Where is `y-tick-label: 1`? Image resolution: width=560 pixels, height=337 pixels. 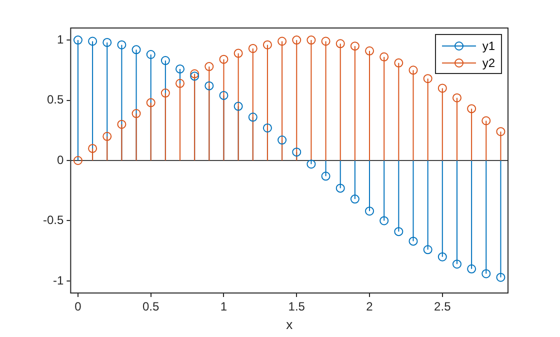
y-tick-label: 1 is located at coordinates (60, 39).